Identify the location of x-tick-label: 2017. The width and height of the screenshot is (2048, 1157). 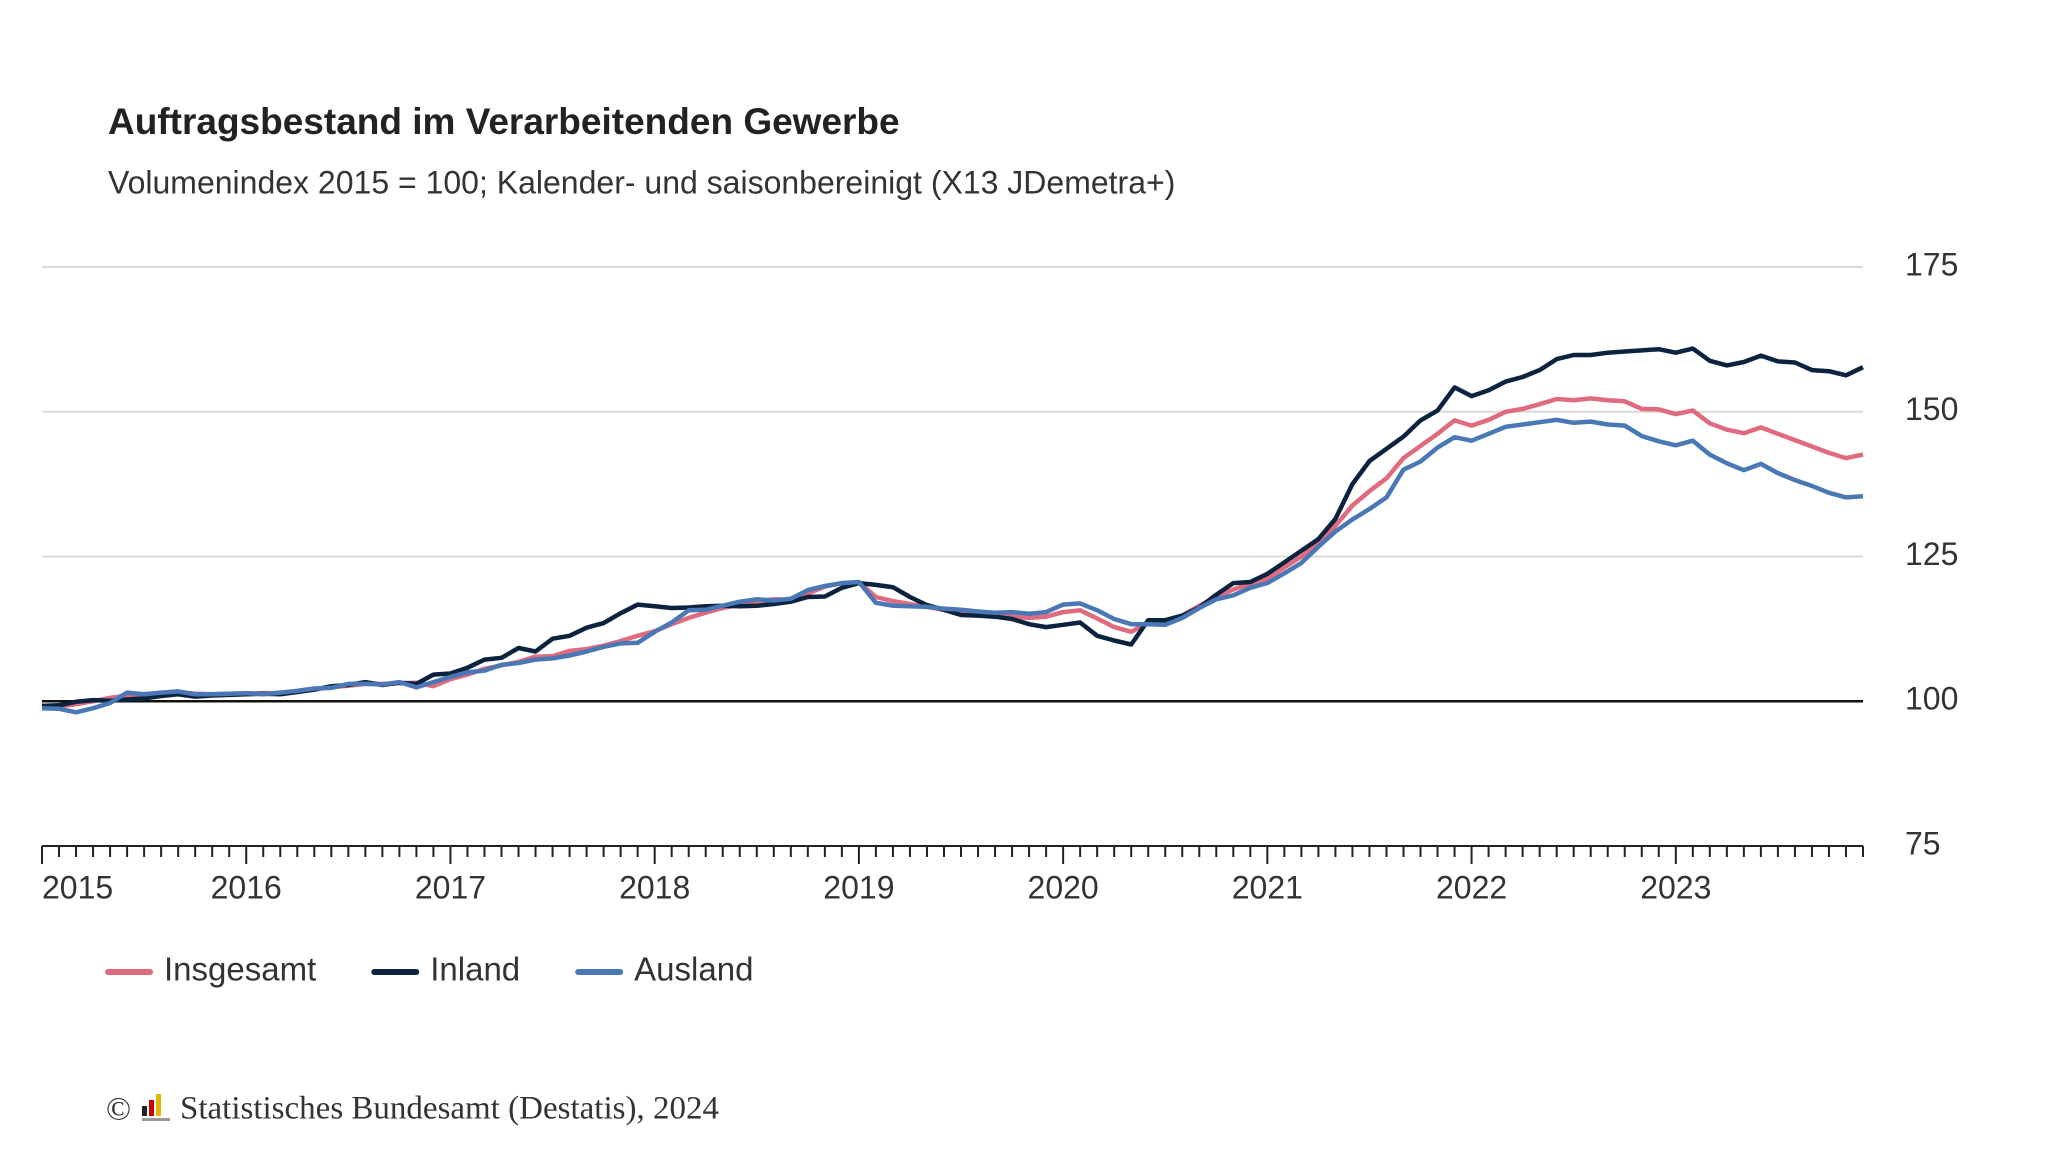
(450, 887).